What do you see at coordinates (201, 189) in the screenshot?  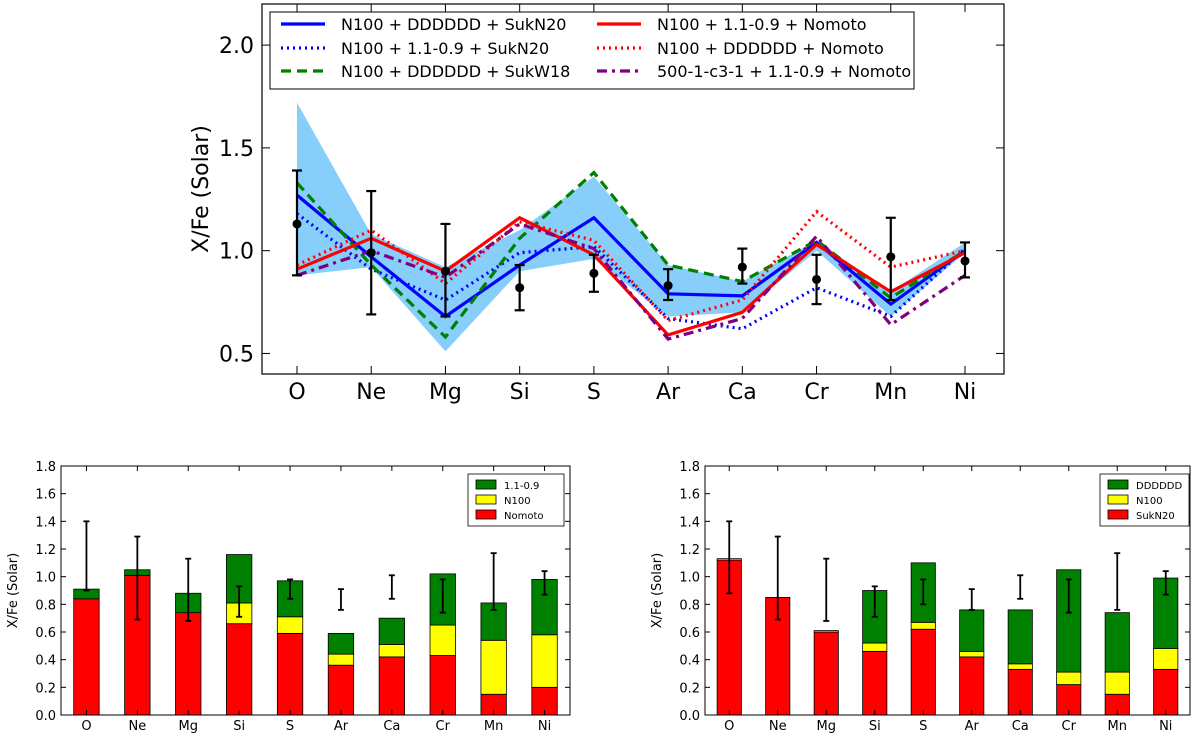 I see `y-axis-label: X/Fe (Solar)` at bounding box center [201, 189].